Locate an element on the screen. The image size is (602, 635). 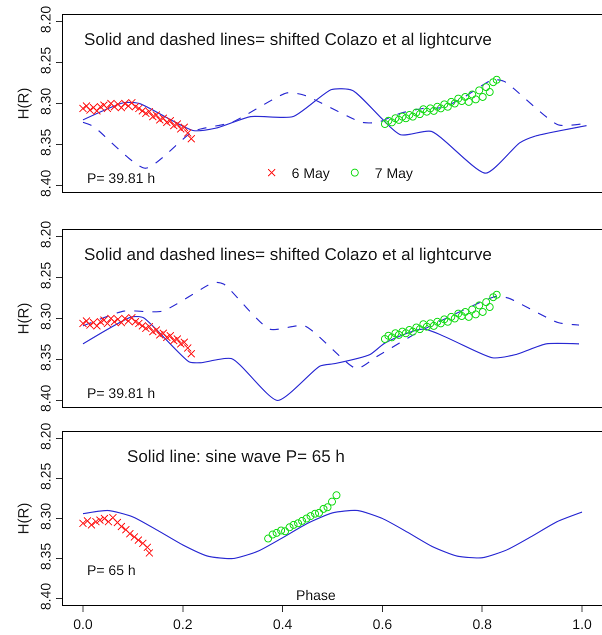
text: Solid line: sine wave P= 65 h is located at coordinates (236, 456).